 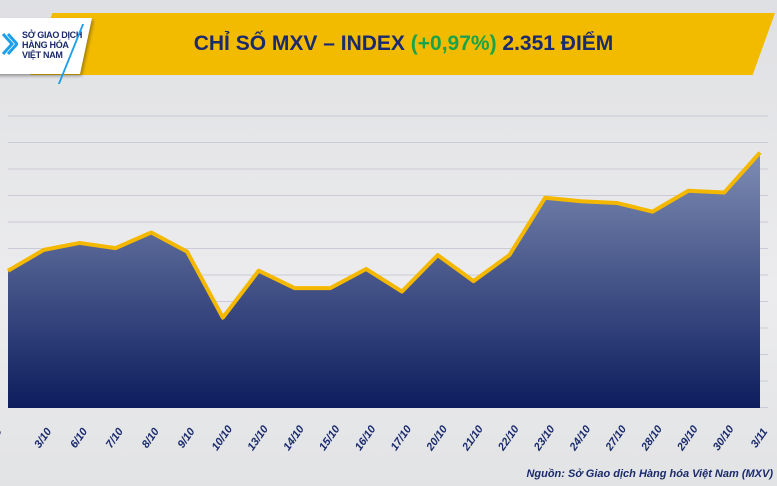 I want to click on x-tick-label: 9/10, so click(x=187, y=437).